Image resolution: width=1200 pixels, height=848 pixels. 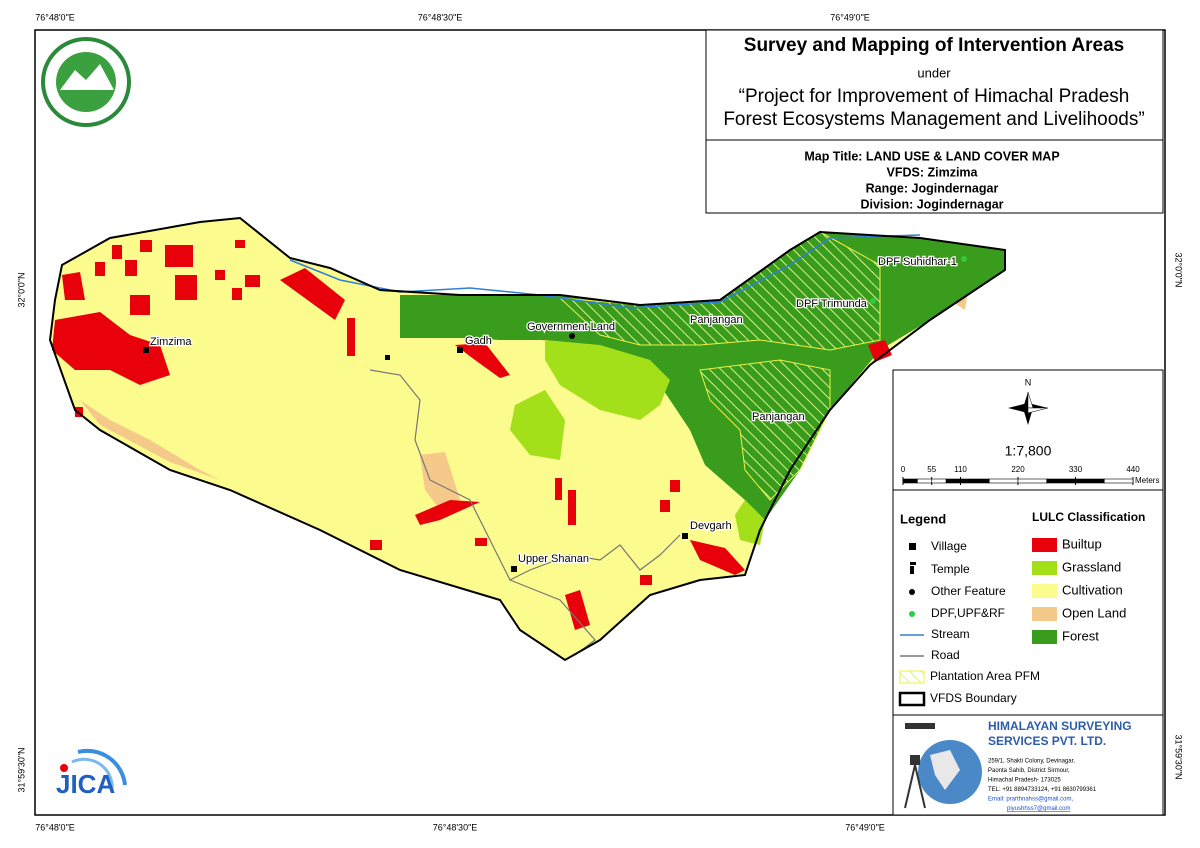 What do you see at coordinates (931, 204) in the screenshot?
I see `map-info: Division: Jogindernagar` at bounding box center [931, 204].